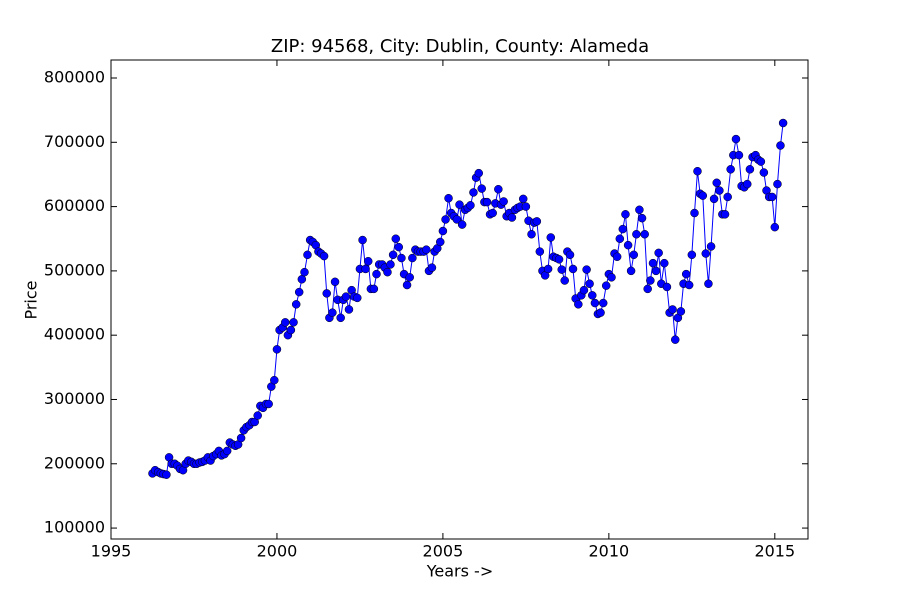  Describe the element at coordinates (74, 527) in the screenshot. I see `y-tick-label: 100000` at that location.